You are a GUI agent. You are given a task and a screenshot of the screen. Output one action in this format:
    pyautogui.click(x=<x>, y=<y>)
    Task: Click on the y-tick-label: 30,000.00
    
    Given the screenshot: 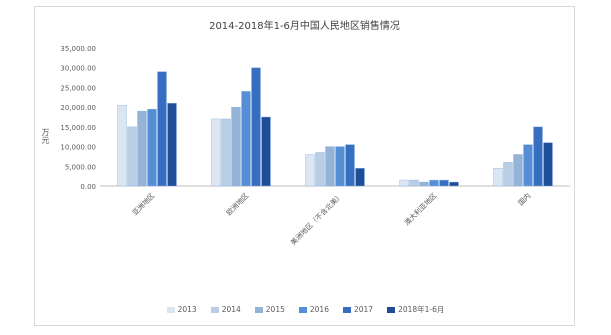 What is the action you would take?
    pyautogui.click(x=78, y=69)
    